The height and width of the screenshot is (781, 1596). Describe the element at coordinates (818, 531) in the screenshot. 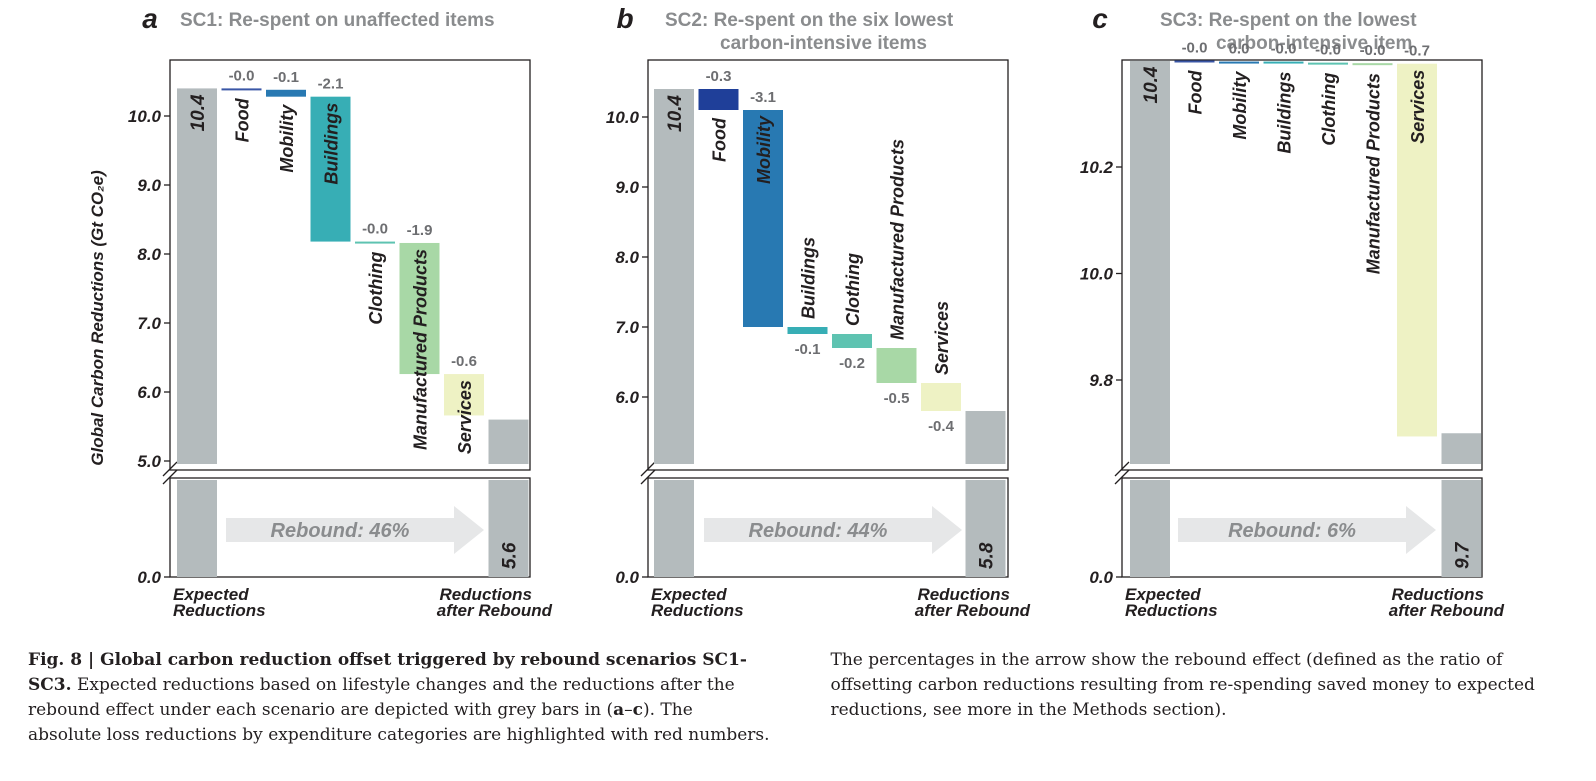

I see `rebound-label: Rebound: 44%` at that location.